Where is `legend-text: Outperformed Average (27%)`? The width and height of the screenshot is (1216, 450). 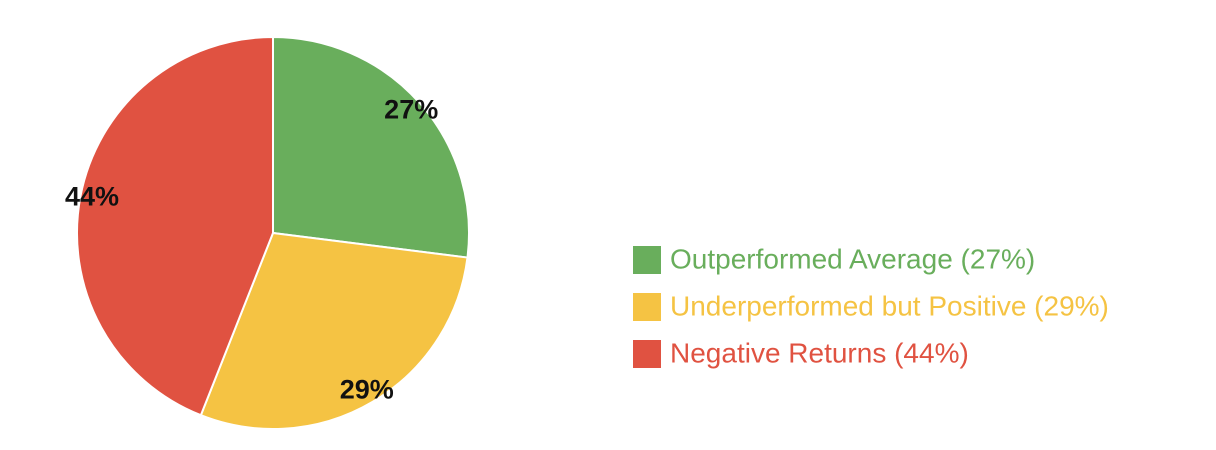
legend-text: Outperformed Average (27%) is located at coordinates (852, 258).